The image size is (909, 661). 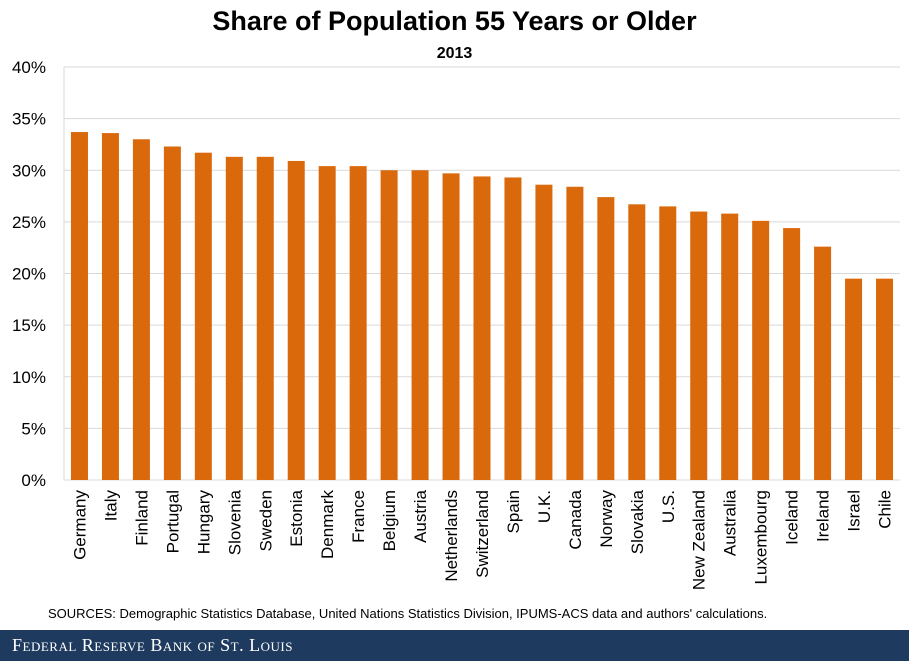 What do you see at coordinates (33, 480) in the screenshot?
I see `y-tick-label: 0%` at bounding box center [33, 480].